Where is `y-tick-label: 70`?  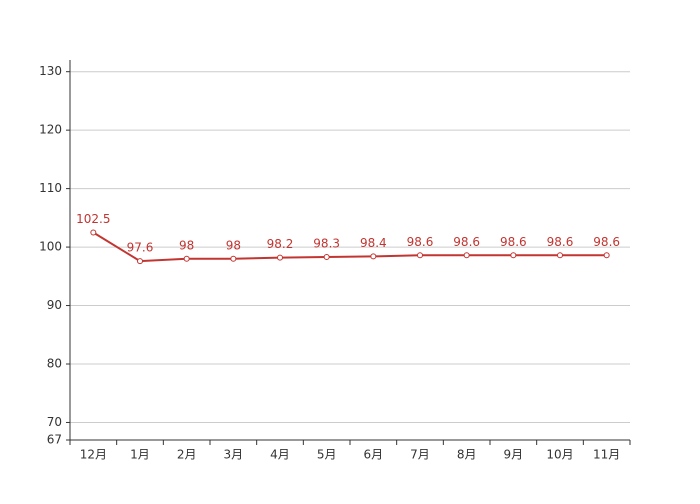 y-tick-label: 70 is located at coordinates (54, 422).